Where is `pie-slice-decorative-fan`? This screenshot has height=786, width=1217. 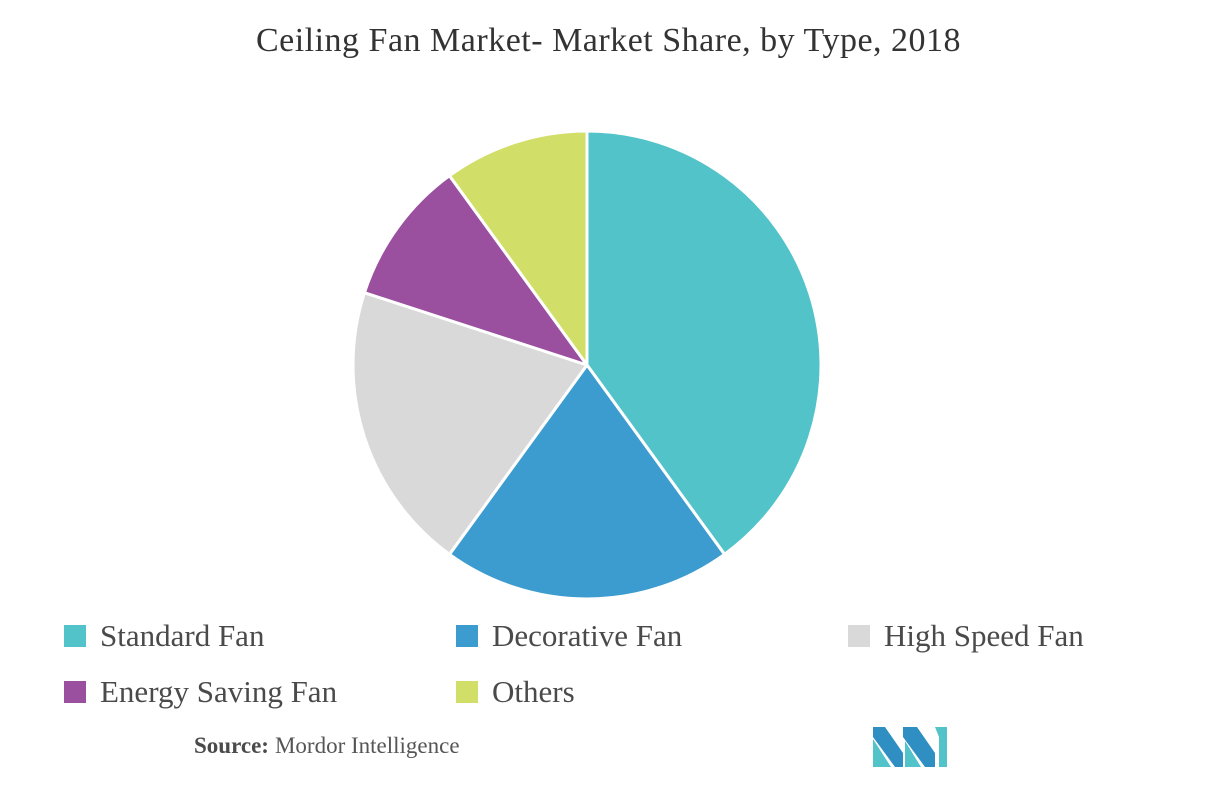
pie-slice-decorative-fan is located at coordinates (587, 482).